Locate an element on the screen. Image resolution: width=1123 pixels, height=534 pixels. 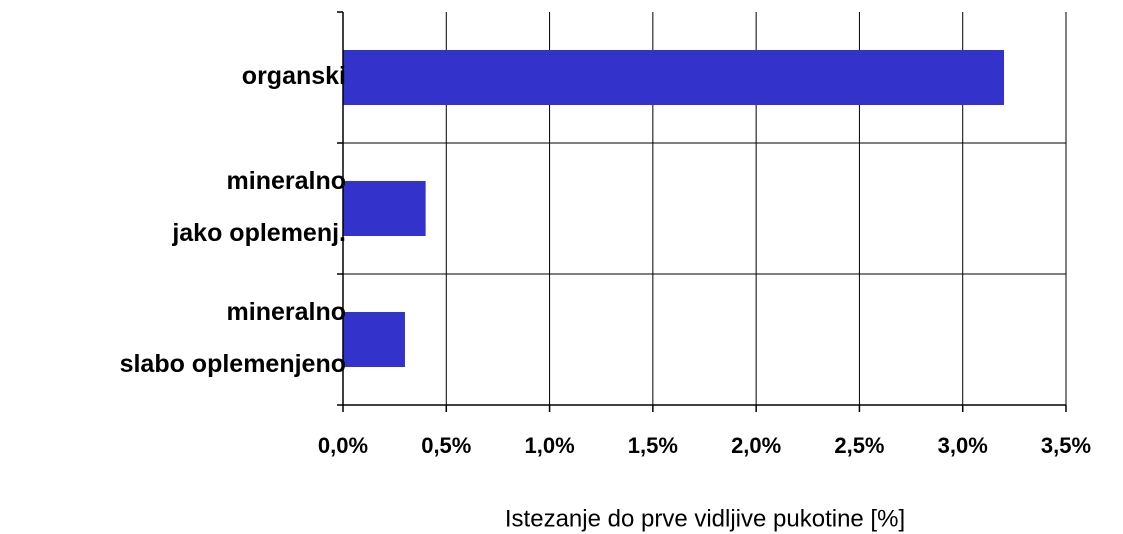
x-tick-label: 0,5% is located at coordinates (446, 445).